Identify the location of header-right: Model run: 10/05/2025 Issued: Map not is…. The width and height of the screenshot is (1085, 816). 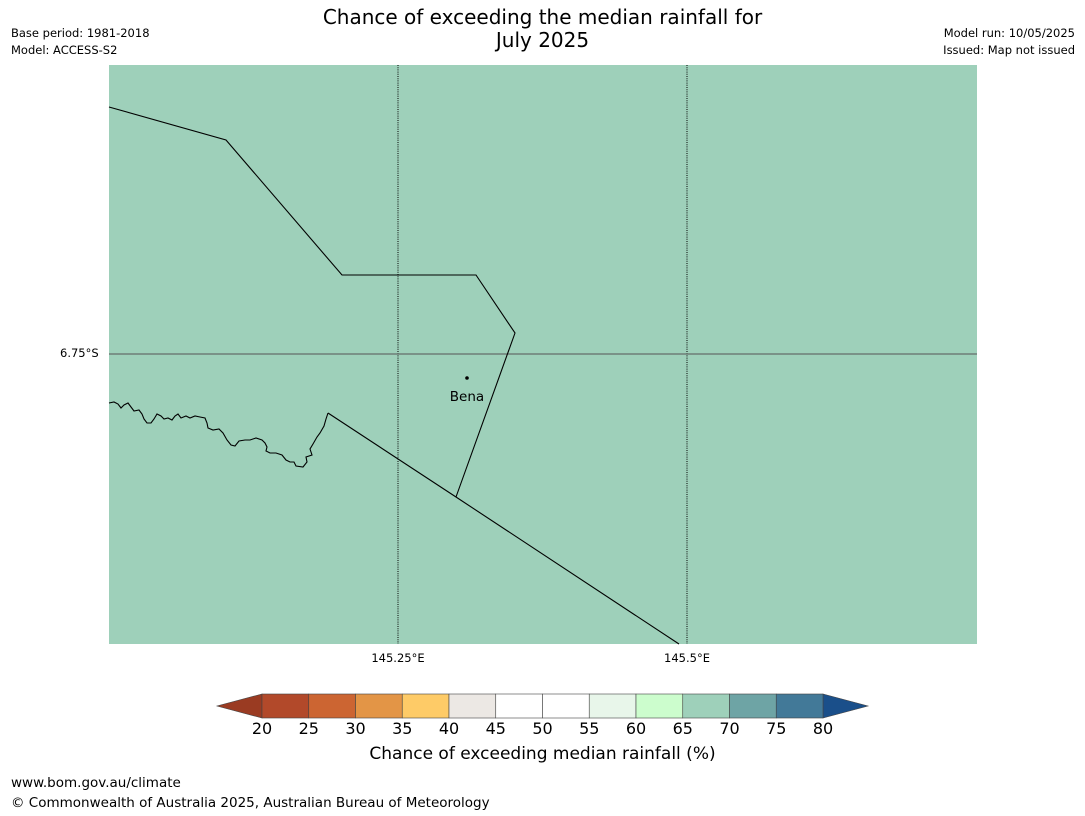
(1009, 42).